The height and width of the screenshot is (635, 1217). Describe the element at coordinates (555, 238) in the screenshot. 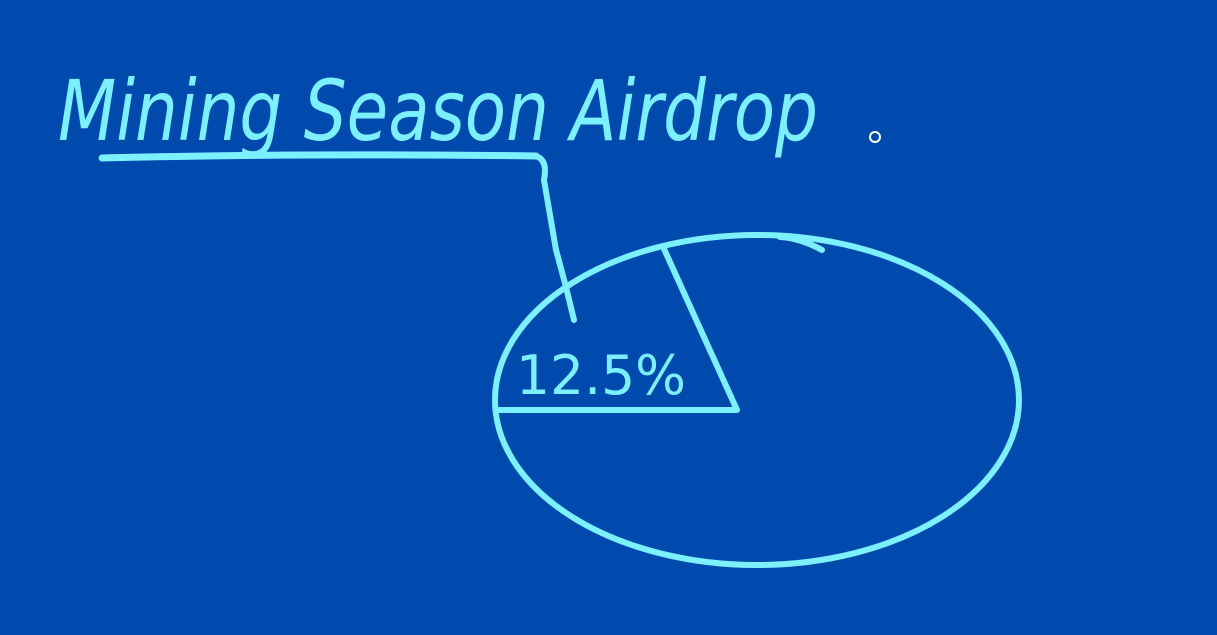

I see `label-leader-line` at that location.